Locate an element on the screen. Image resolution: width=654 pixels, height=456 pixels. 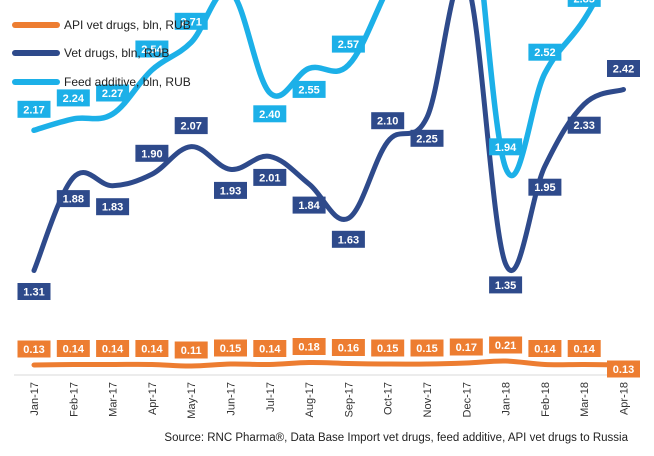
legend-label: Vet drugs, bln, RUB is located at coordinates (117, 53).